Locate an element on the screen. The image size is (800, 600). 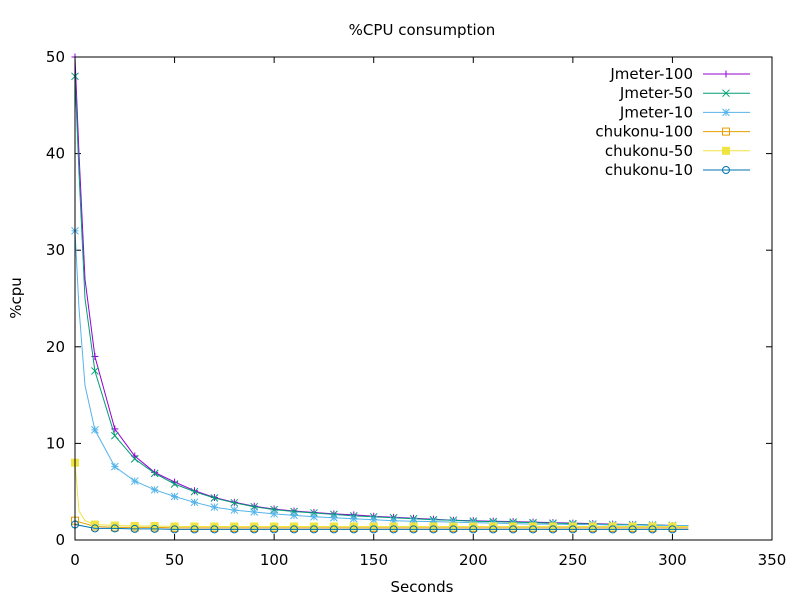
x-tick-label: 300 is located at coordinates (672, 560).